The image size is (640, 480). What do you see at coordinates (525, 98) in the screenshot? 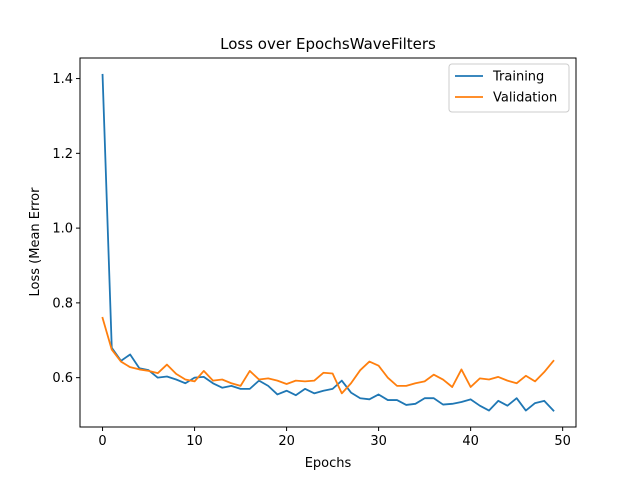
I see `legend-label-validation: Validation` at bounding box center [525, 98].